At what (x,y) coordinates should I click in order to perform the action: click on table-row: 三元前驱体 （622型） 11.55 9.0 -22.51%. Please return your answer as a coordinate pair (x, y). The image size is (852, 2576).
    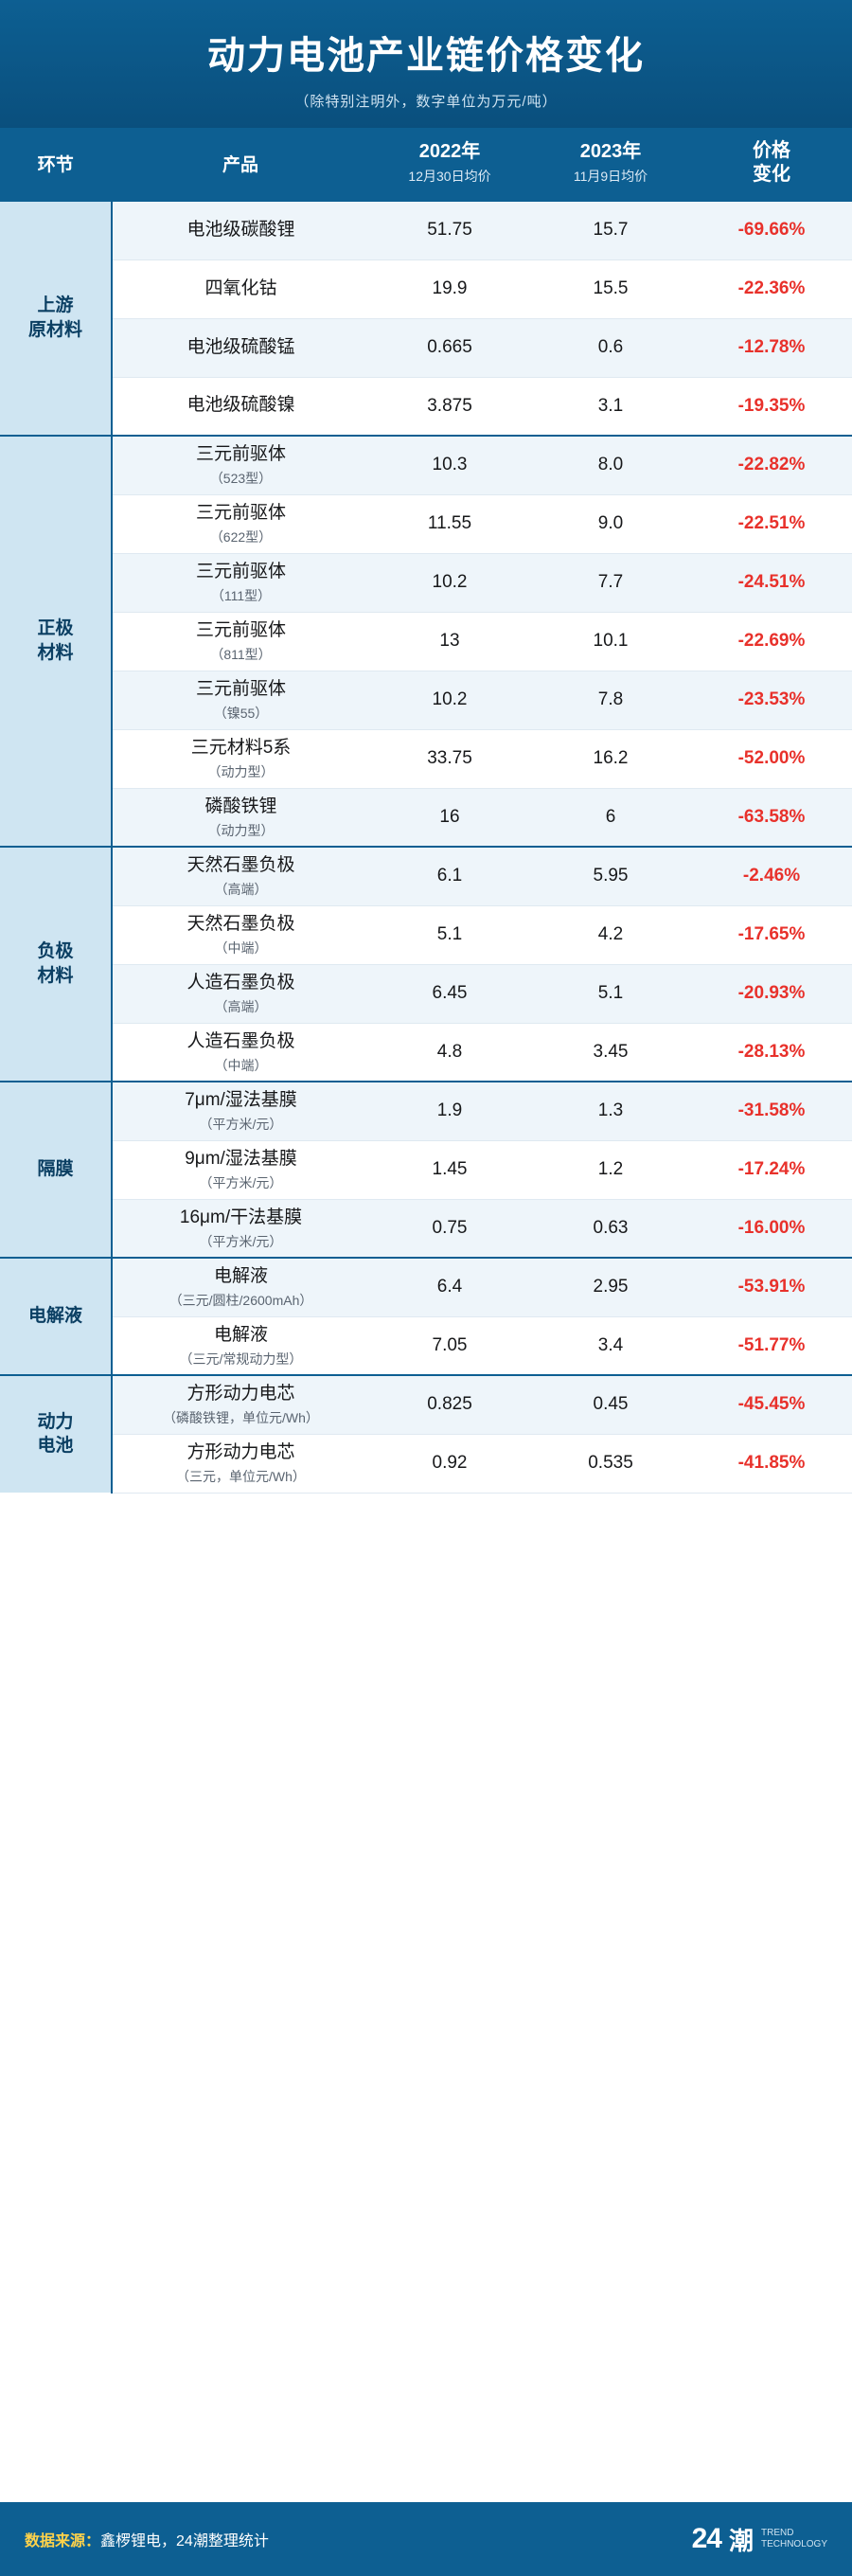
    Looking at the image, I should click on (426, 524).